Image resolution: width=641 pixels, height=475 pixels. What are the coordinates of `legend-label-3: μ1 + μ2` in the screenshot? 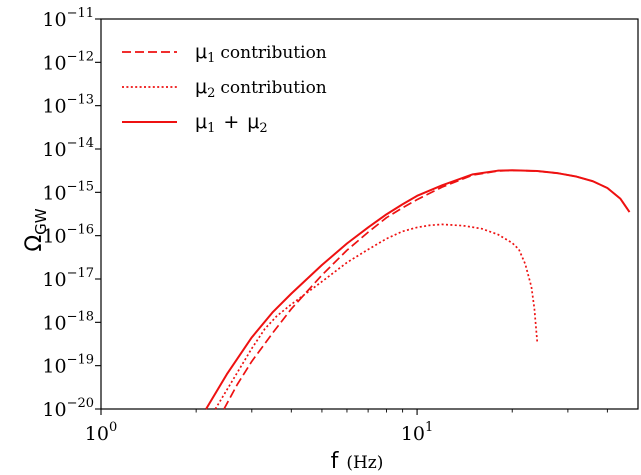 It's located at (231, 123).